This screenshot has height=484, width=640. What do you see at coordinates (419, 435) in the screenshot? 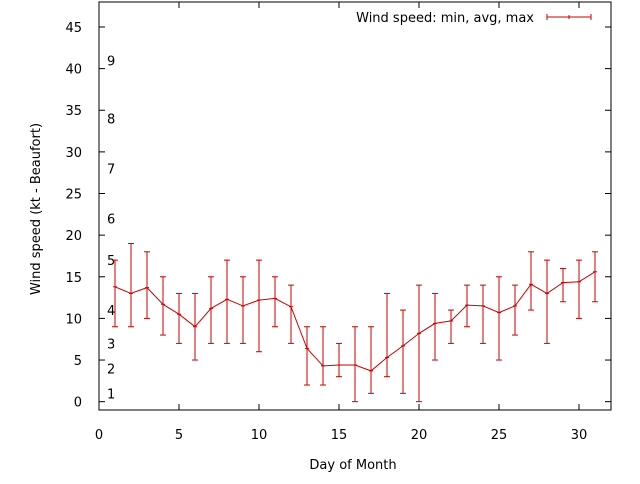
I see `x-tick-label: 20` at bounding box center [419, 435].